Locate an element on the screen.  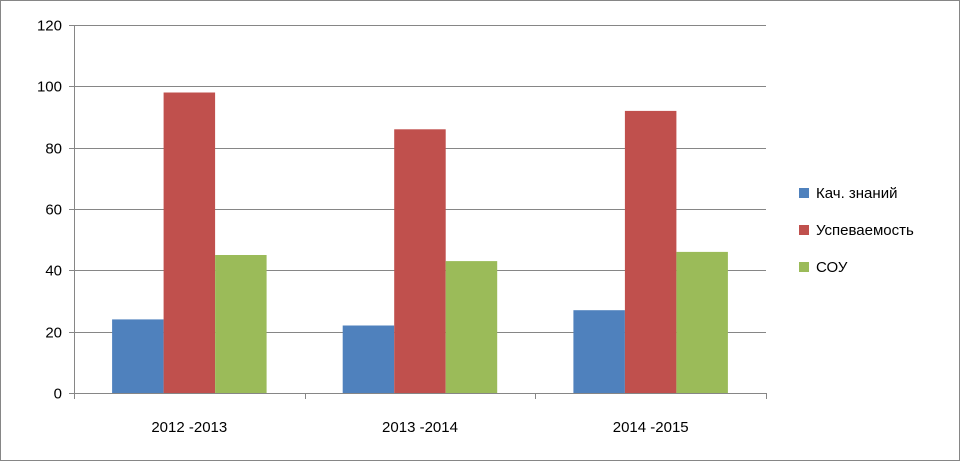
legend-label: Успеваемость is located at coordinates (865, 230).